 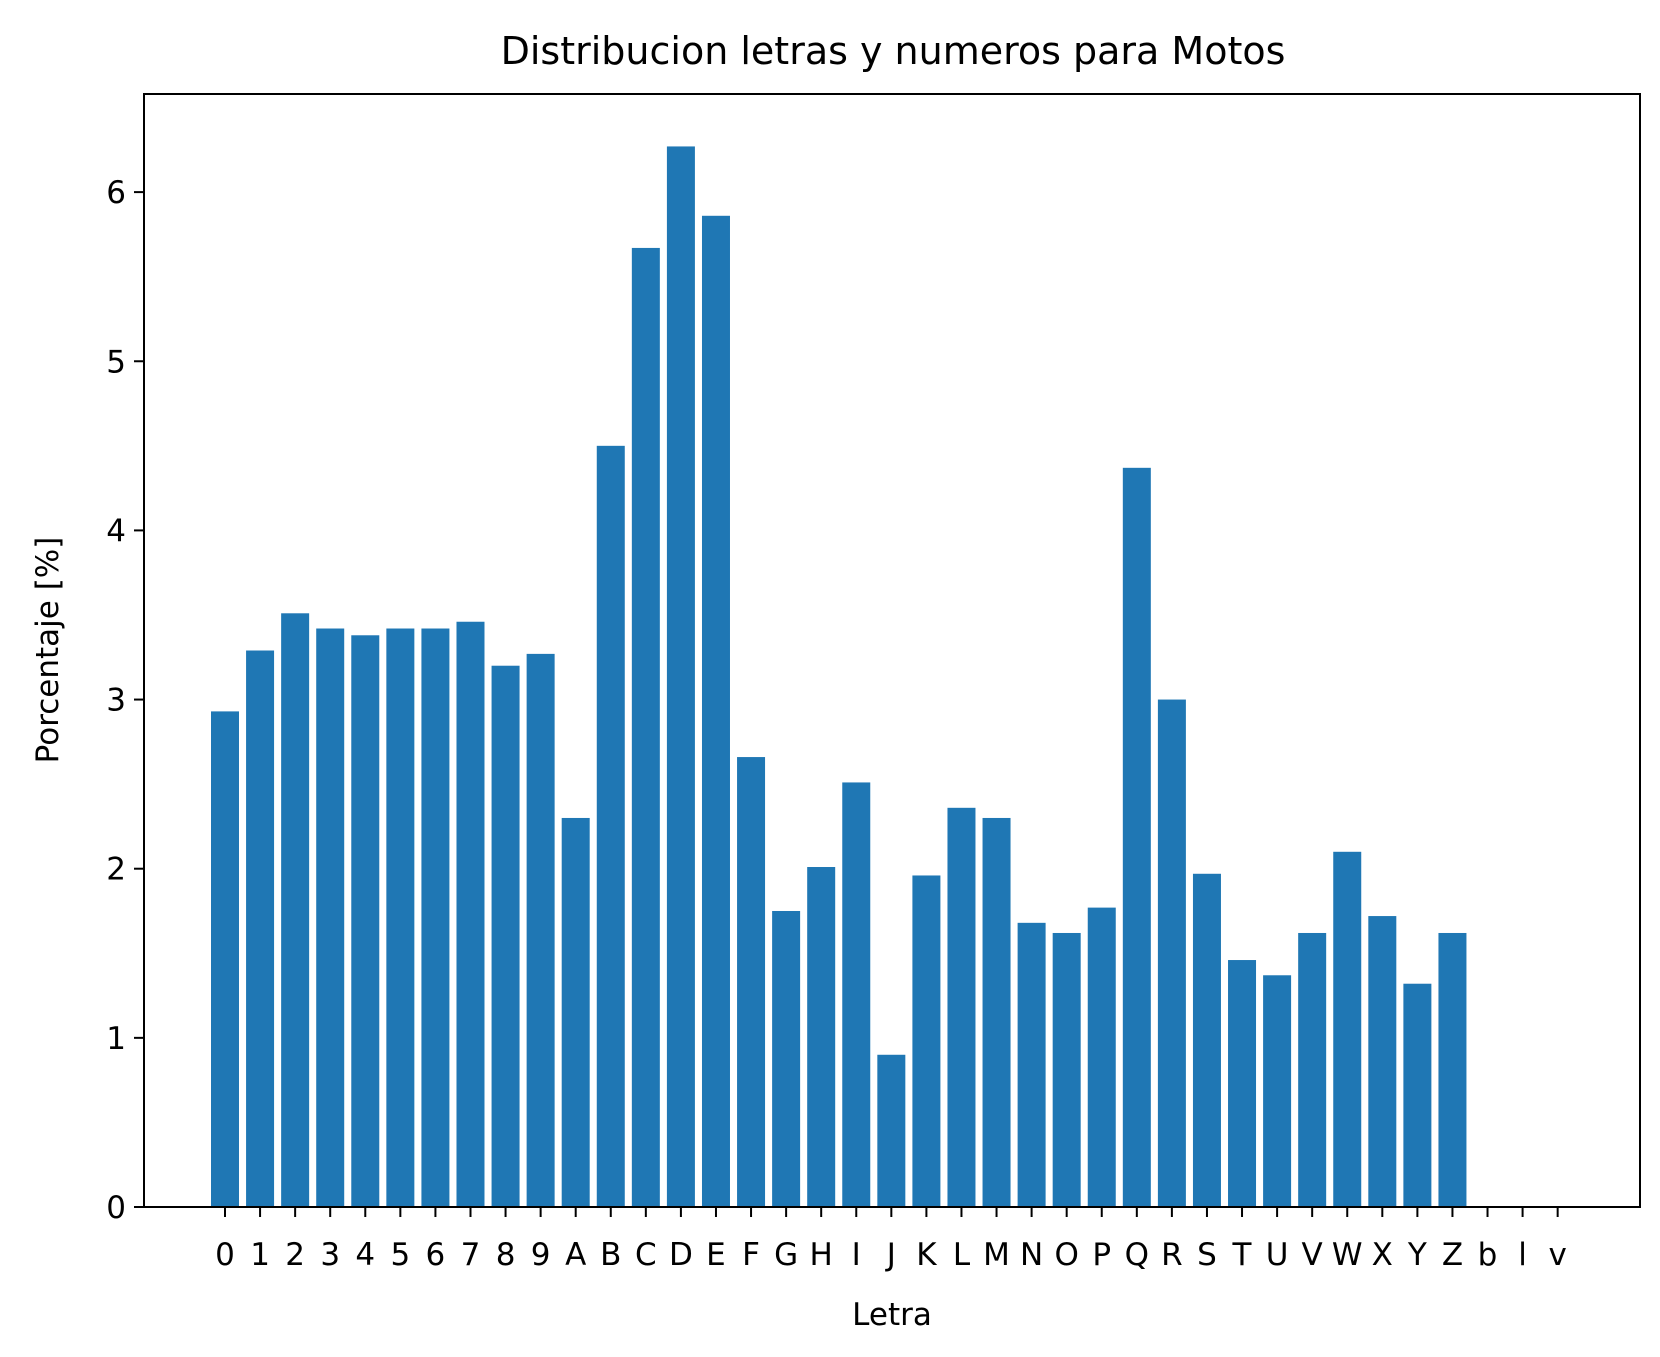 I want to click on x-tick-label: b, so click(x=1488, y=1255).